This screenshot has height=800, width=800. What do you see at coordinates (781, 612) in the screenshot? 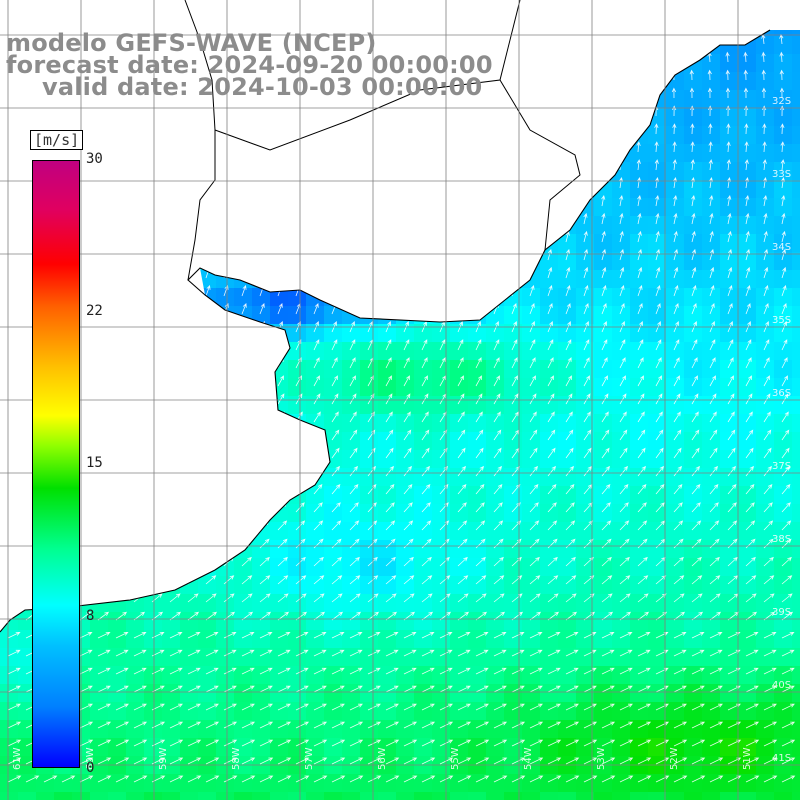
I see `lat-label: 39S` at bounding box center [781, 612].